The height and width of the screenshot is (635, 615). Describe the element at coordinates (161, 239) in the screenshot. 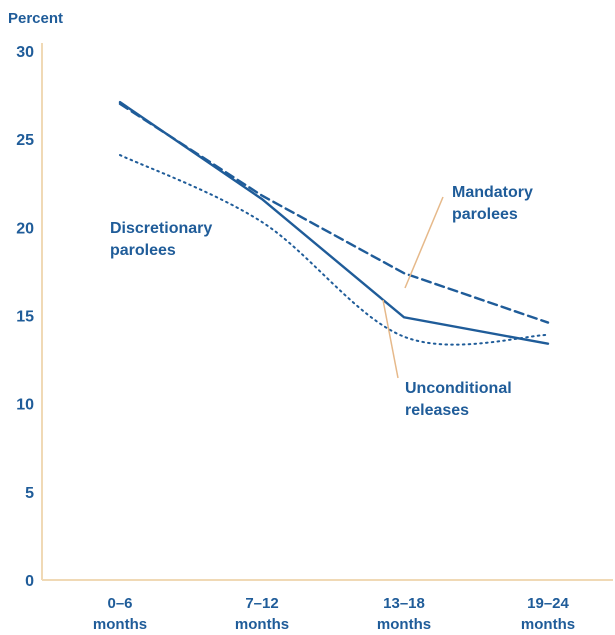

I see `label-discretionary-parolees: Discretionary parolees` at that location.